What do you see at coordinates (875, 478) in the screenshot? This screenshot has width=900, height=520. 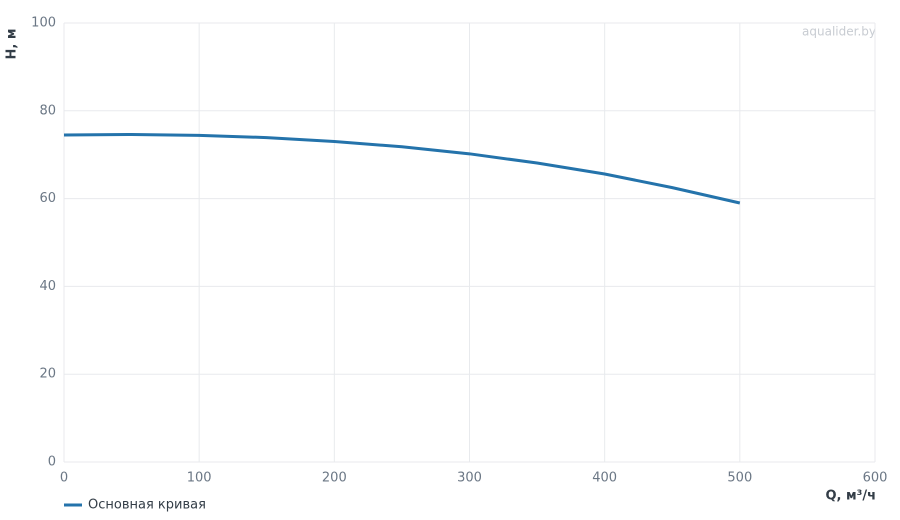 I see `x-tick-label: 600` at bounding box center [875, 478].